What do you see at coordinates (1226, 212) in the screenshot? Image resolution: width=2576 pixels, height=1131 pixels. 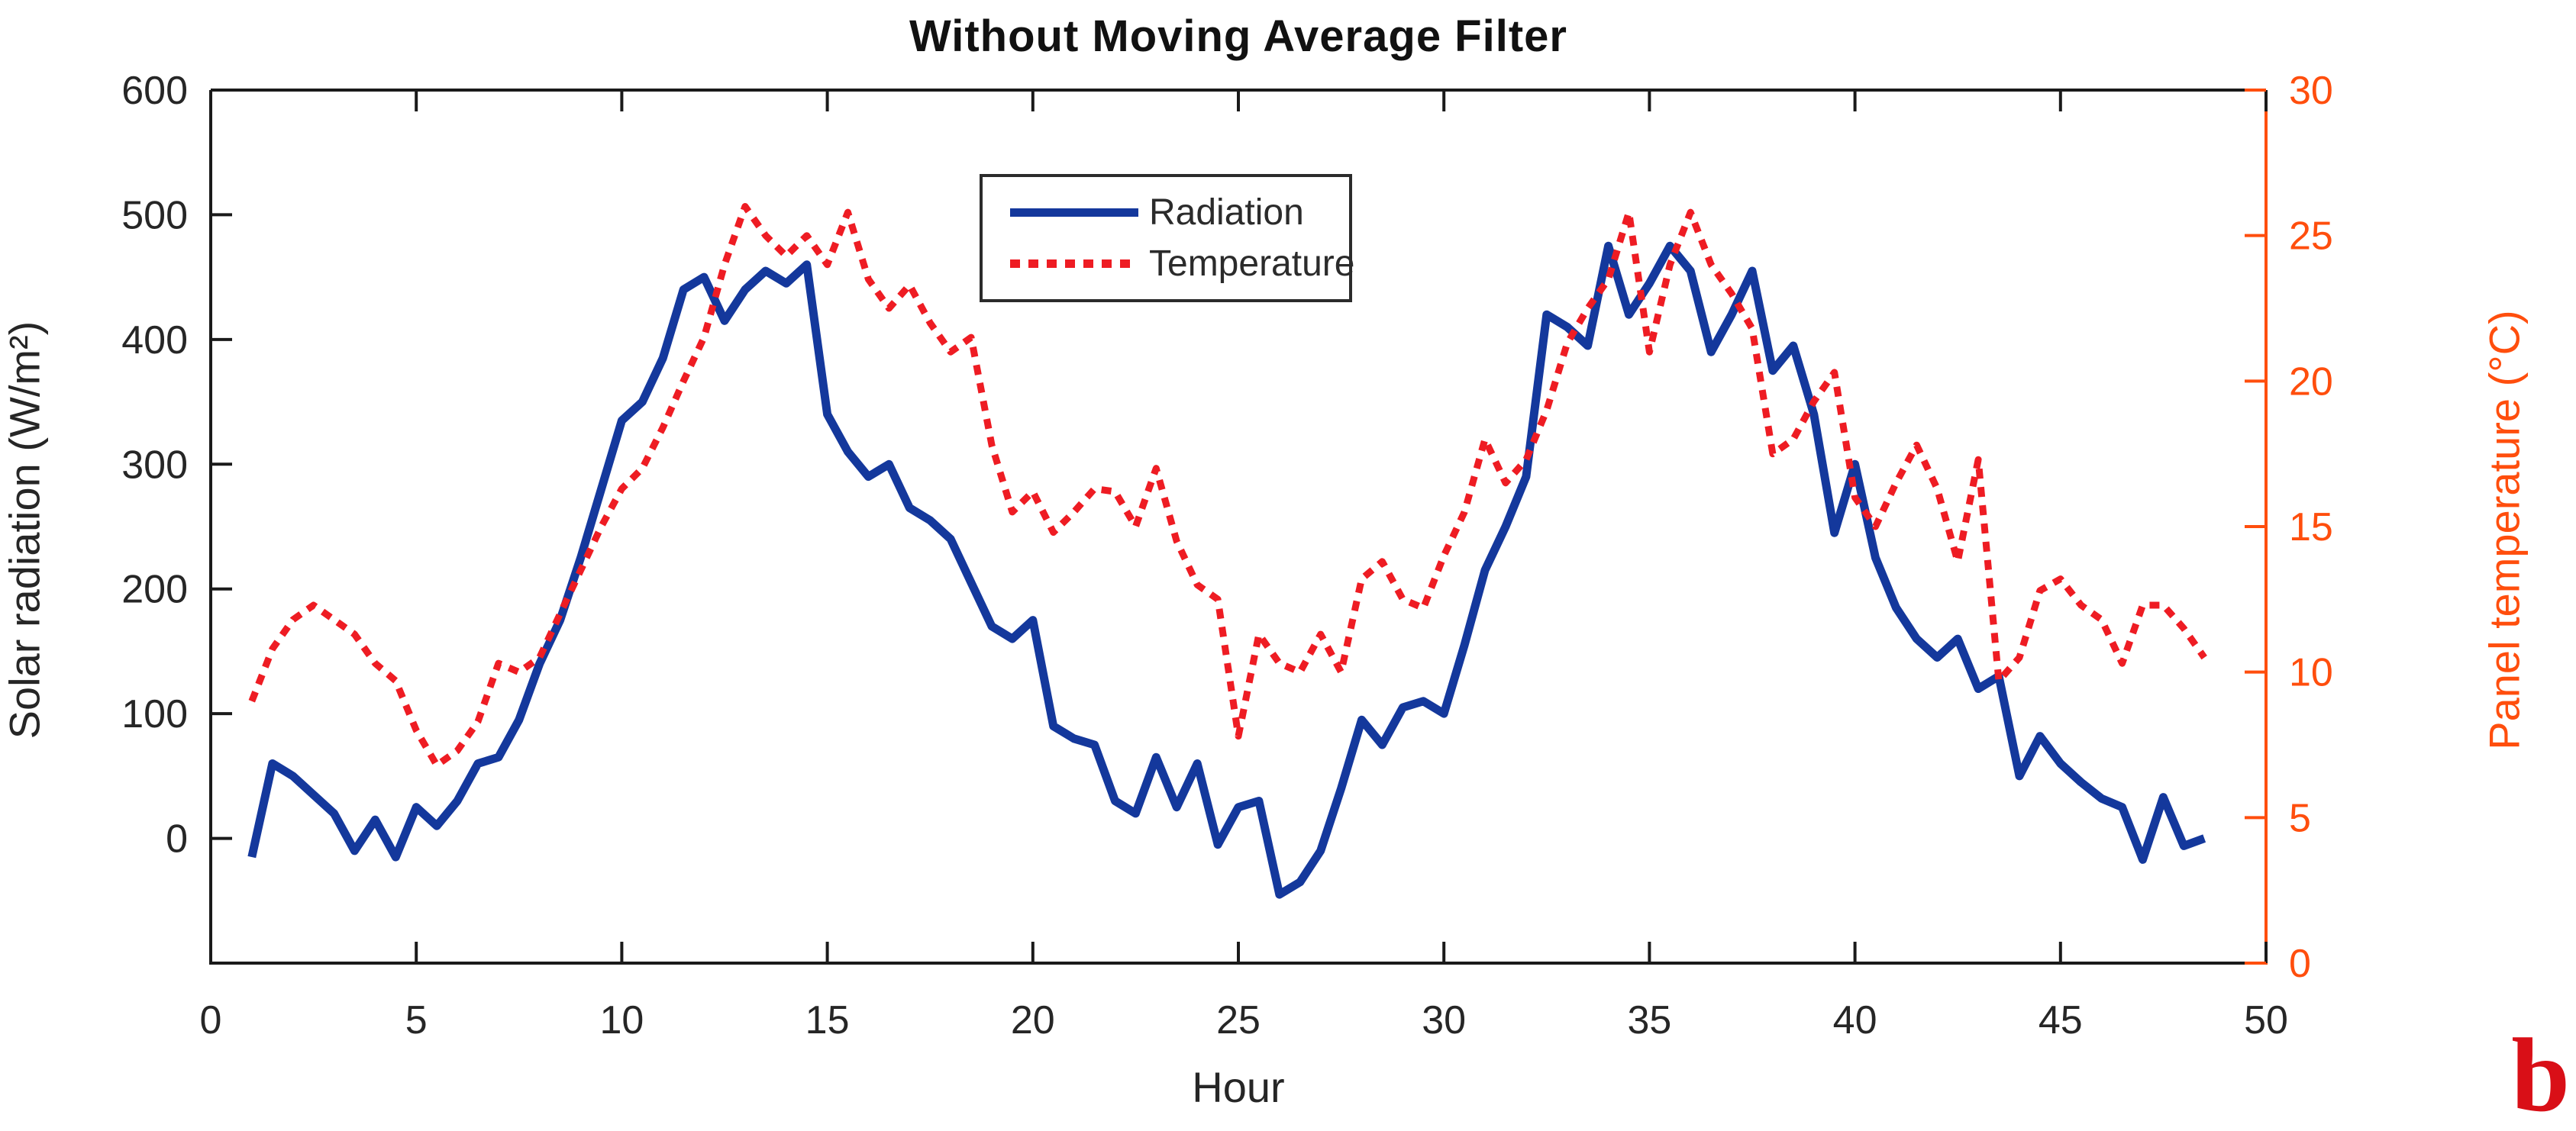 I see `legend-label-radiation: Radiation` at bounding box center [1226, 212].